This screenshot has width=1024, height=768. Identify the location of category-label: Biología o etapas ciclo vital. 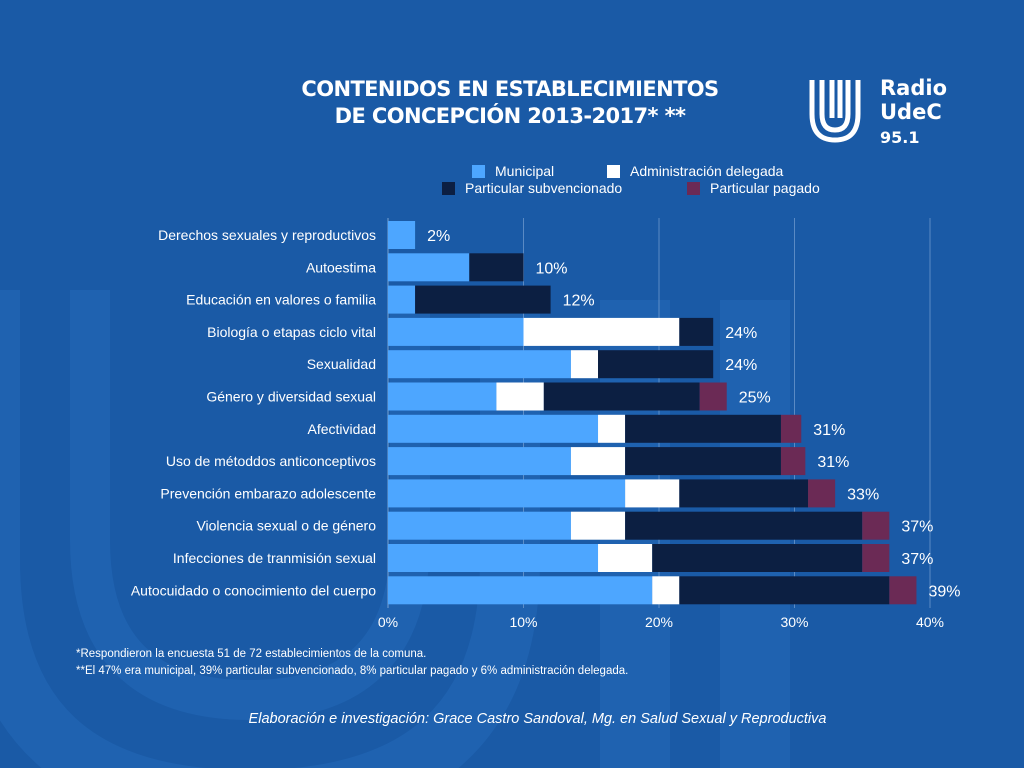
(291, 332).